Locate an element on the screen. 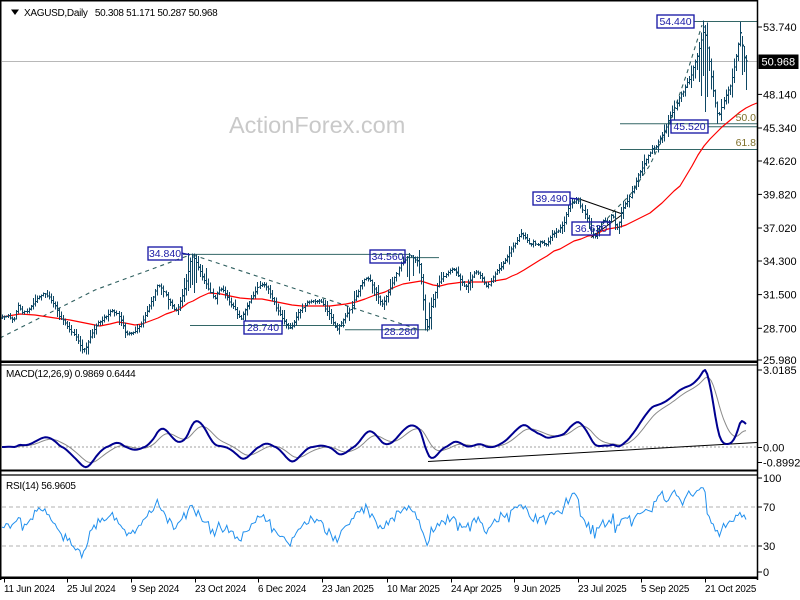  svg-text: 37.020 is located at coordinates (780, 229).